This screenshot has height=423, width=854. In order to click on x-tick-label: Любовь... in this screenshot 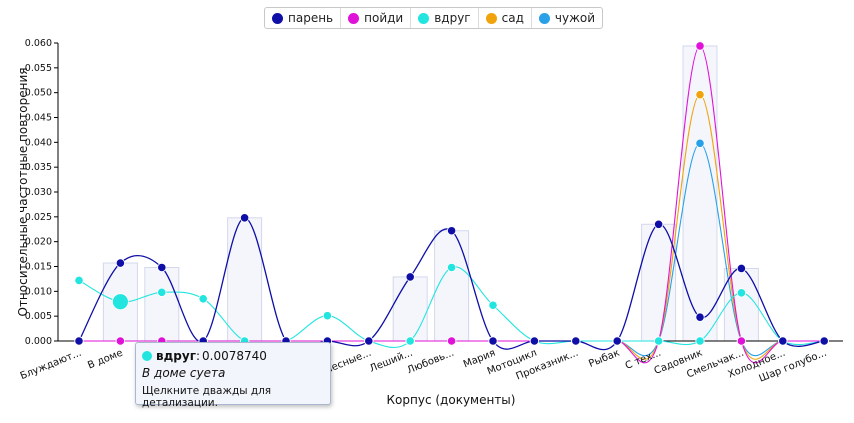, I will do `click(431, 362)`.